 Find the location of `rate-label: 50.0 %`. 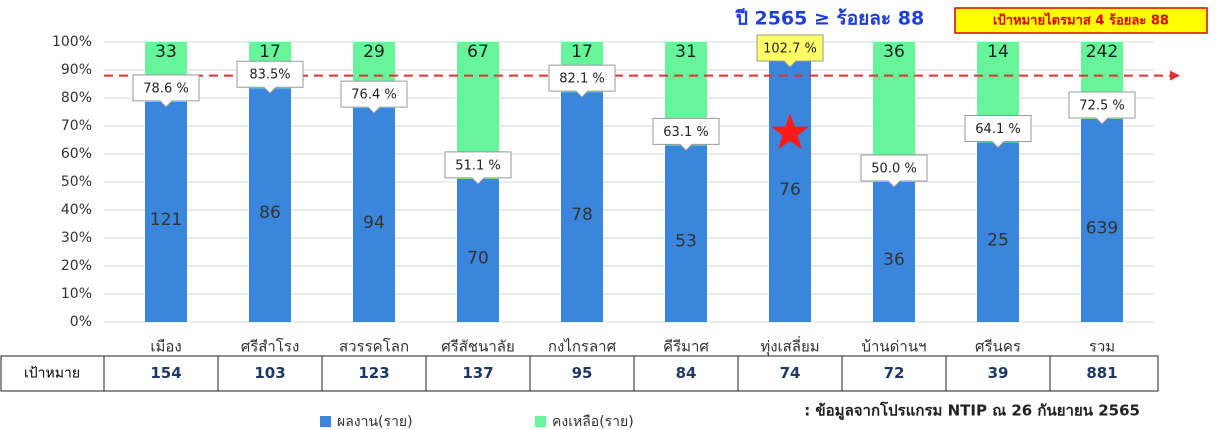

rate-label: 50.0 % is located at coordinates (893, 169).